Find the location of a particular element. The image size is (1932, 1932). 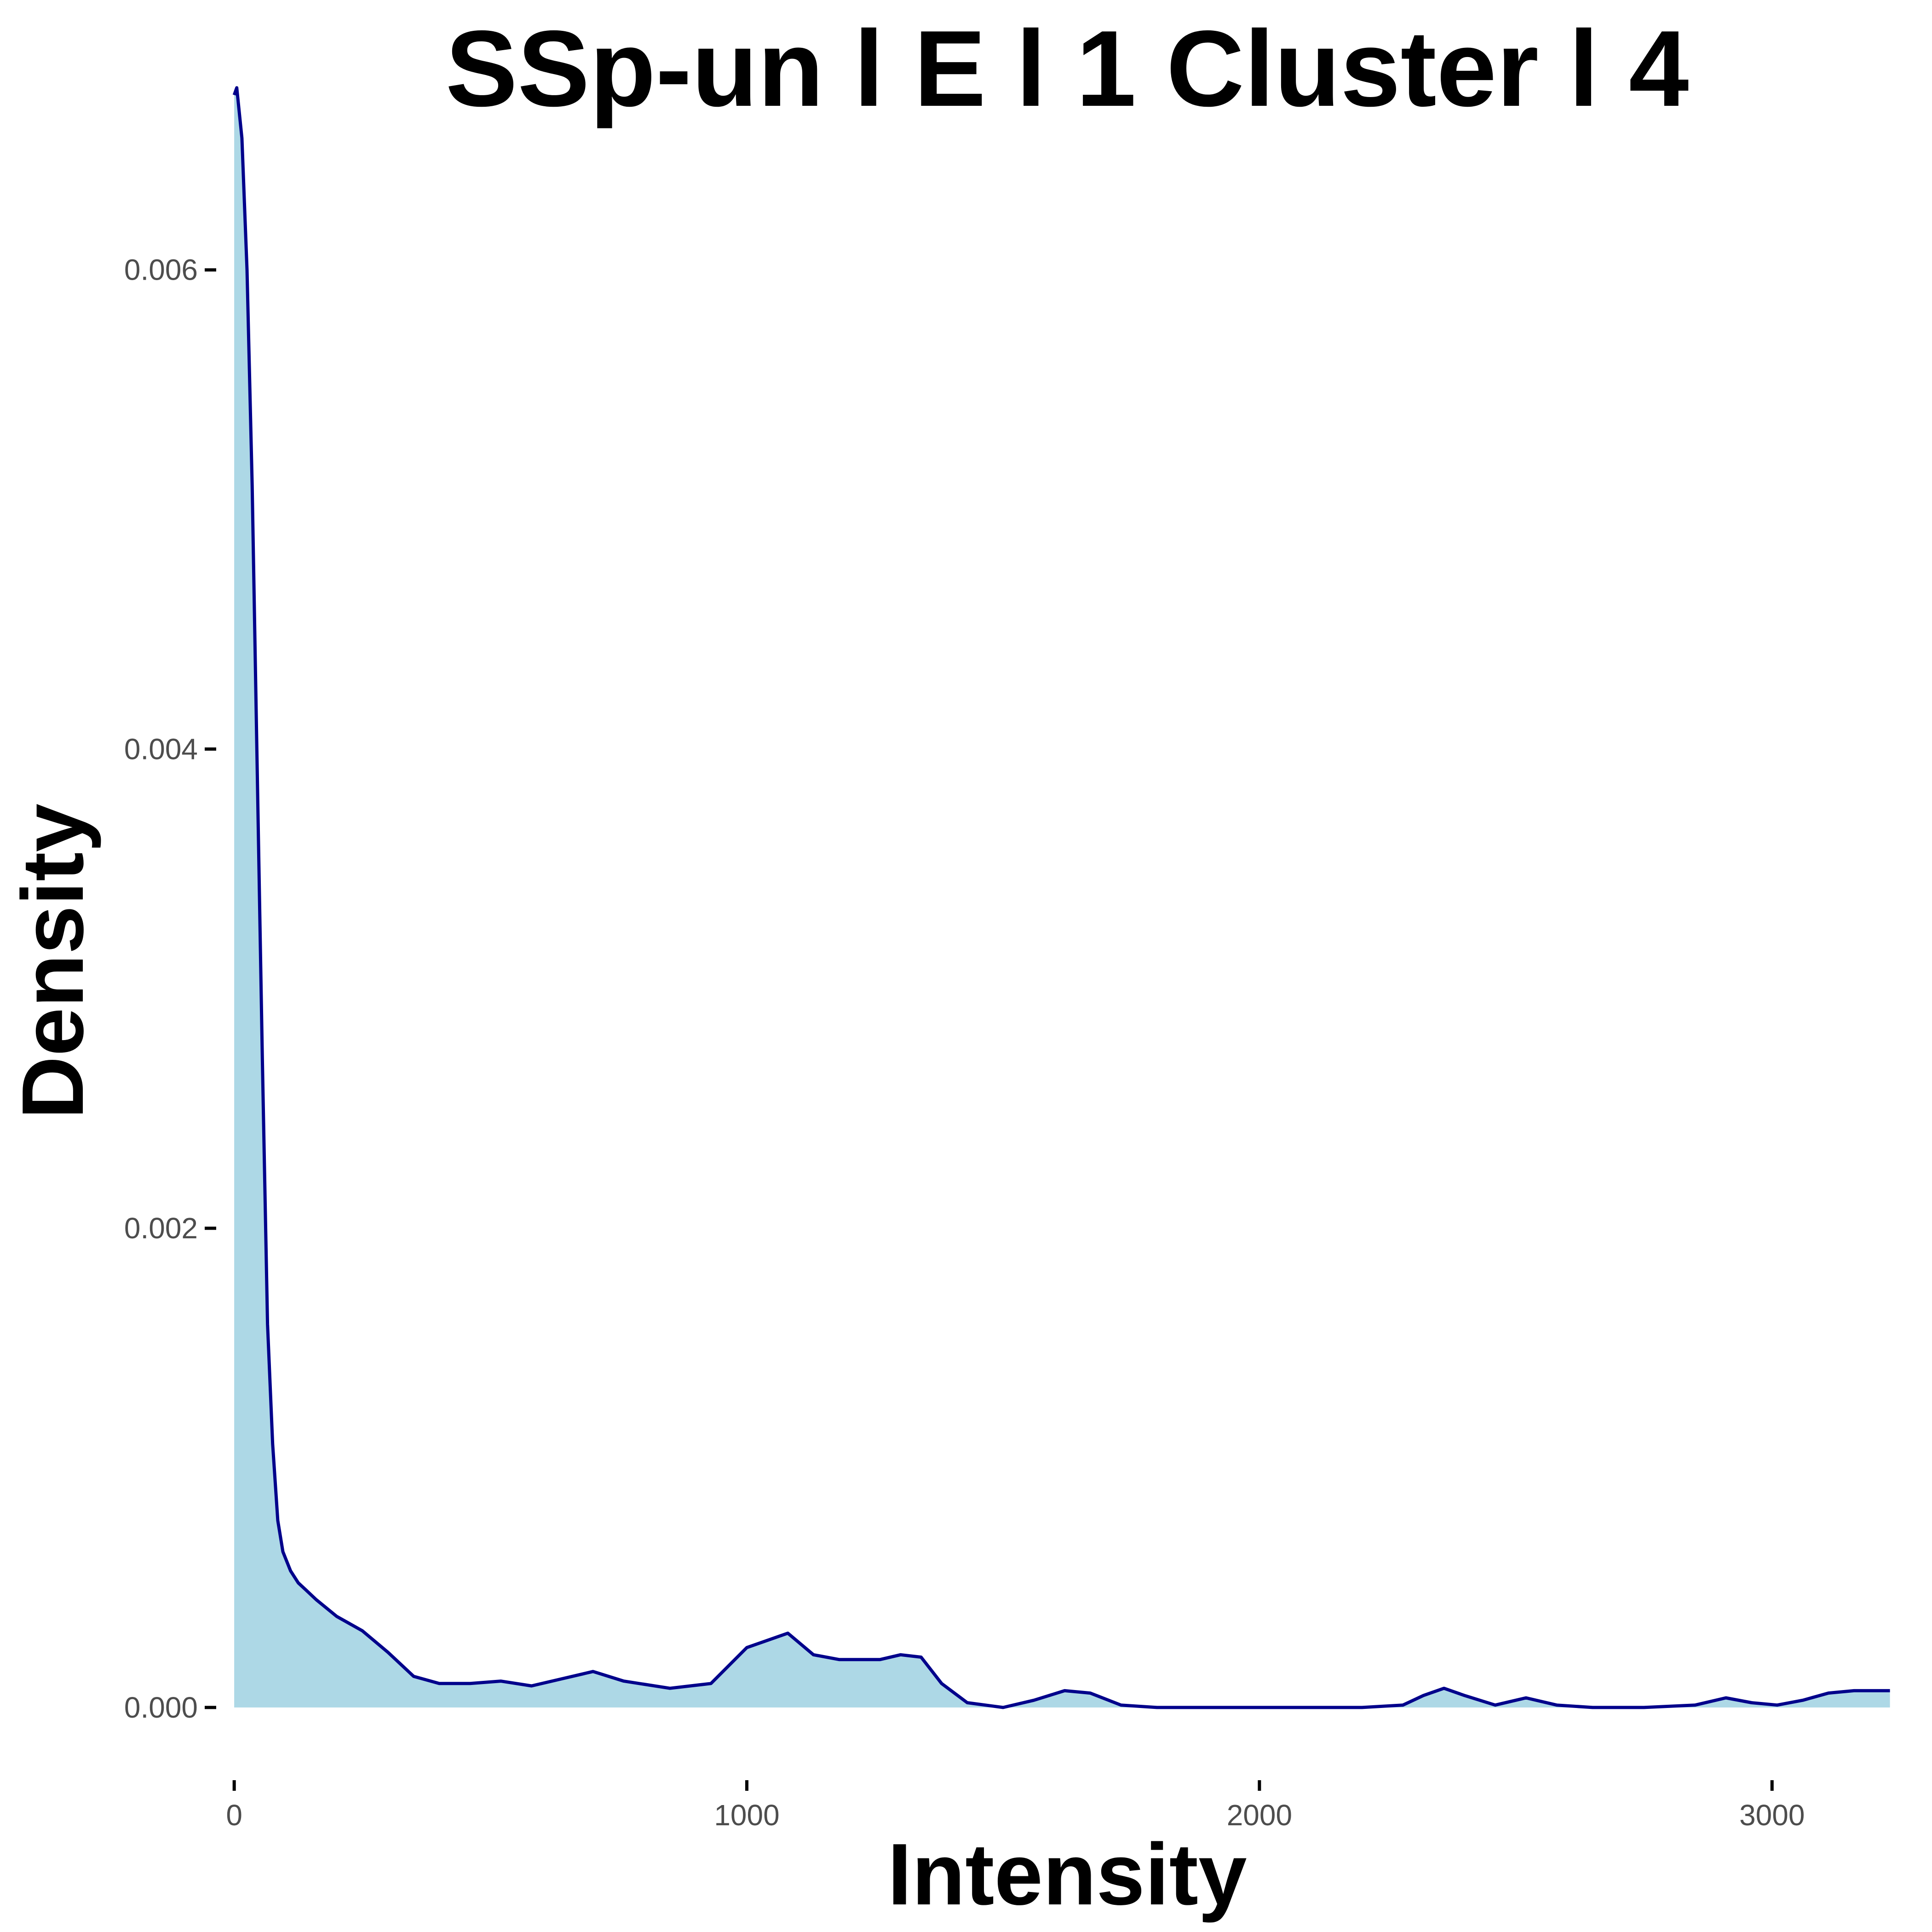

y-tick-label: 0.006 is located at coordinates (161, 270).